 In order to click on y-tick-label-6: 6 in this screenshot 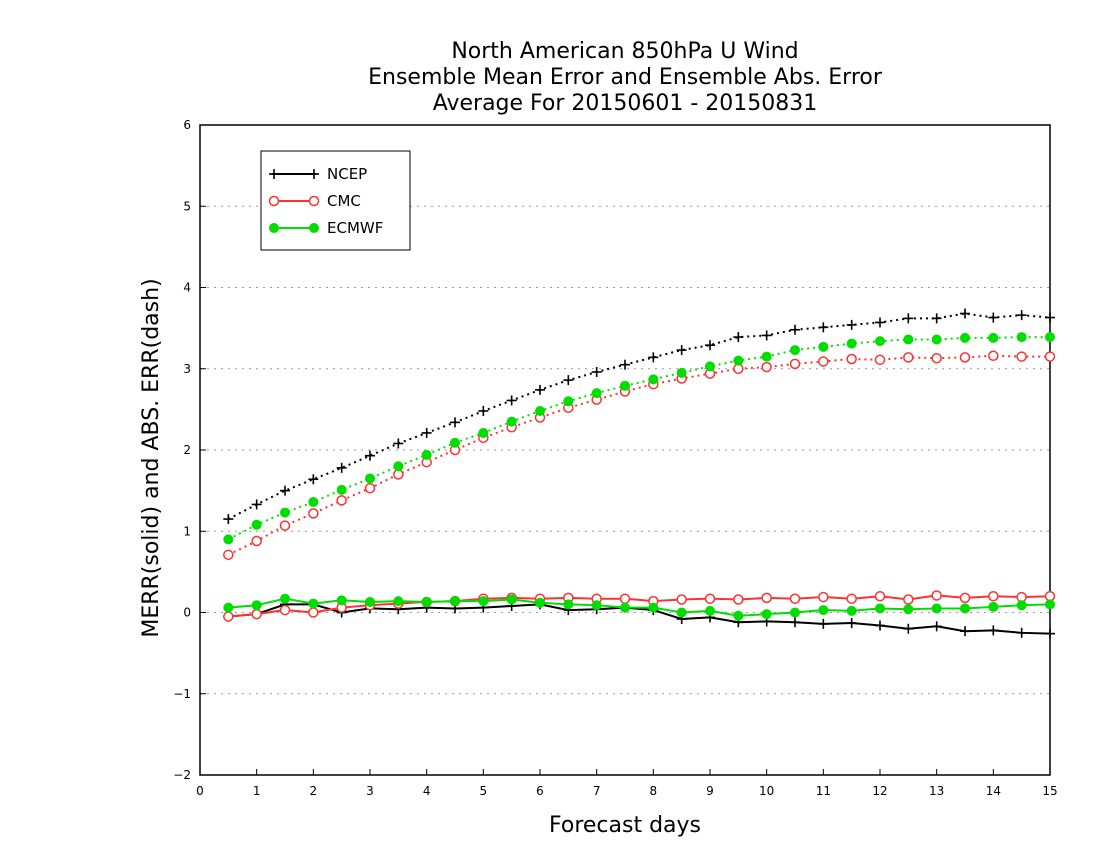, I will do `click(187, 125)`.